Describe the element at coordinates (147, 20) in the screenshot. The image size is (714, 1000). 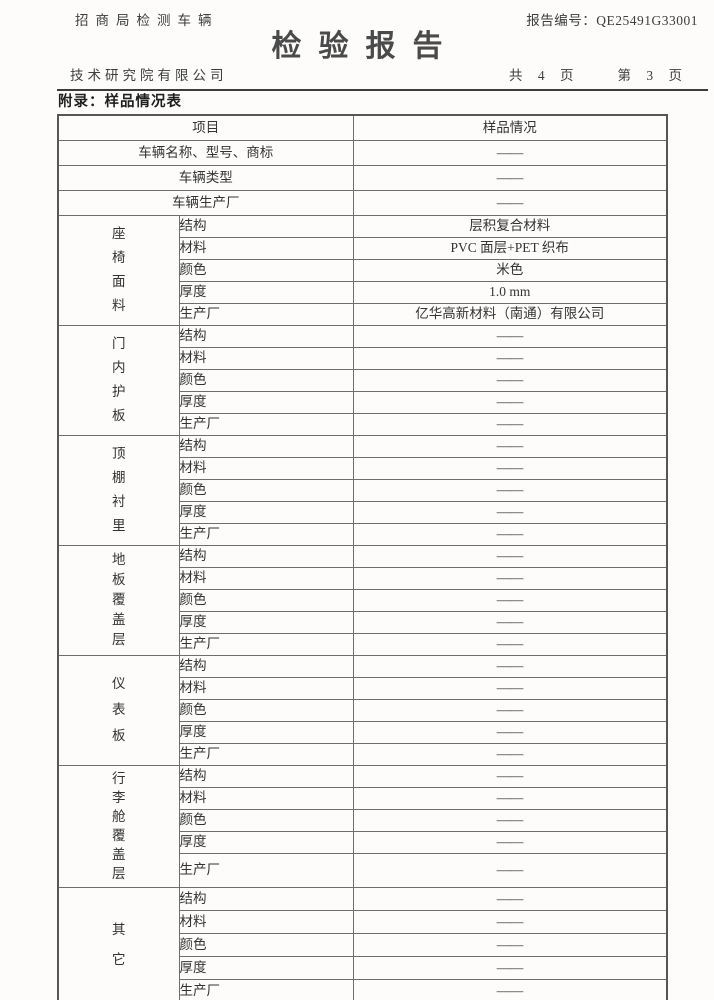
I see `org-name: 招商局检测车辆` at that location.